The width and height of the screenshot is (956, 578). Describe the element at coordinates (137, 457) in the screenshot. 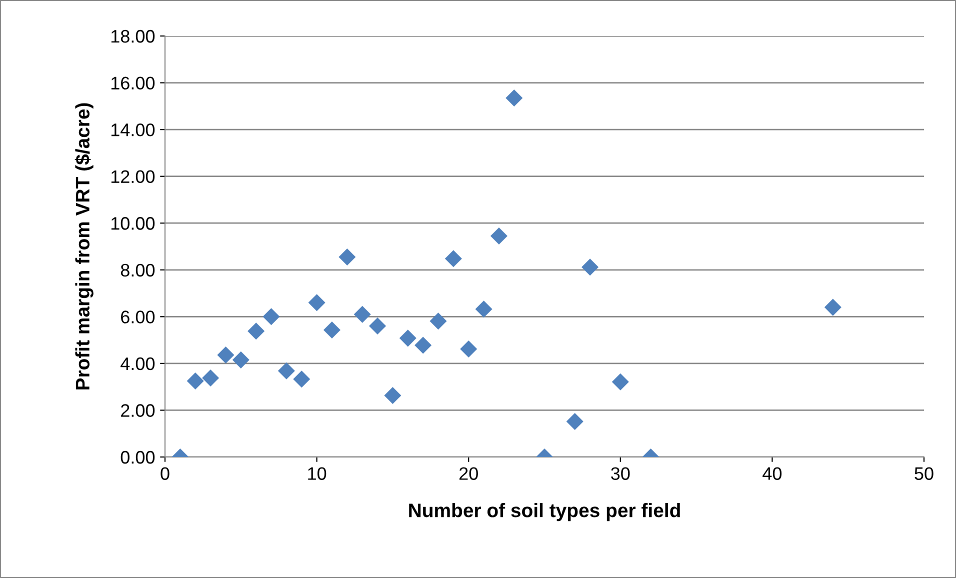

I see `y-tick-label: 0.00` at that location.